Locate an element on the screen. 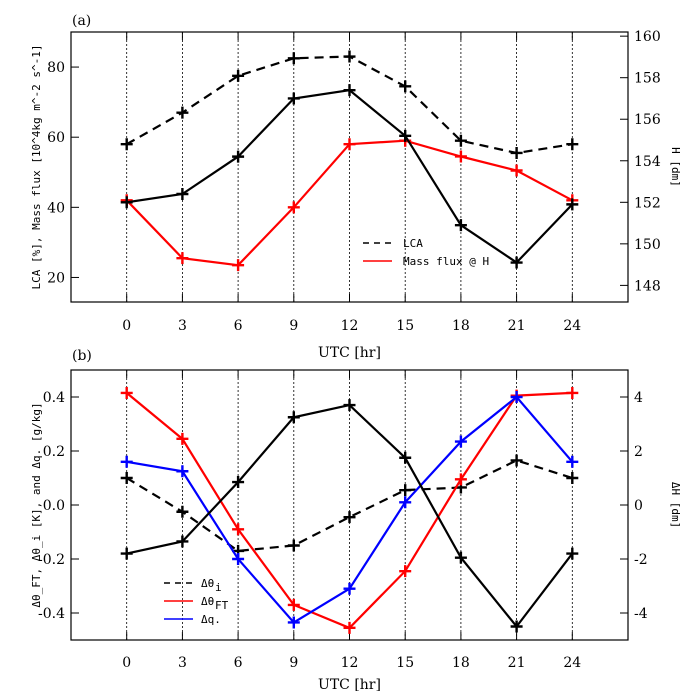  legend-label: LCA is located at coordinates (413, 243).